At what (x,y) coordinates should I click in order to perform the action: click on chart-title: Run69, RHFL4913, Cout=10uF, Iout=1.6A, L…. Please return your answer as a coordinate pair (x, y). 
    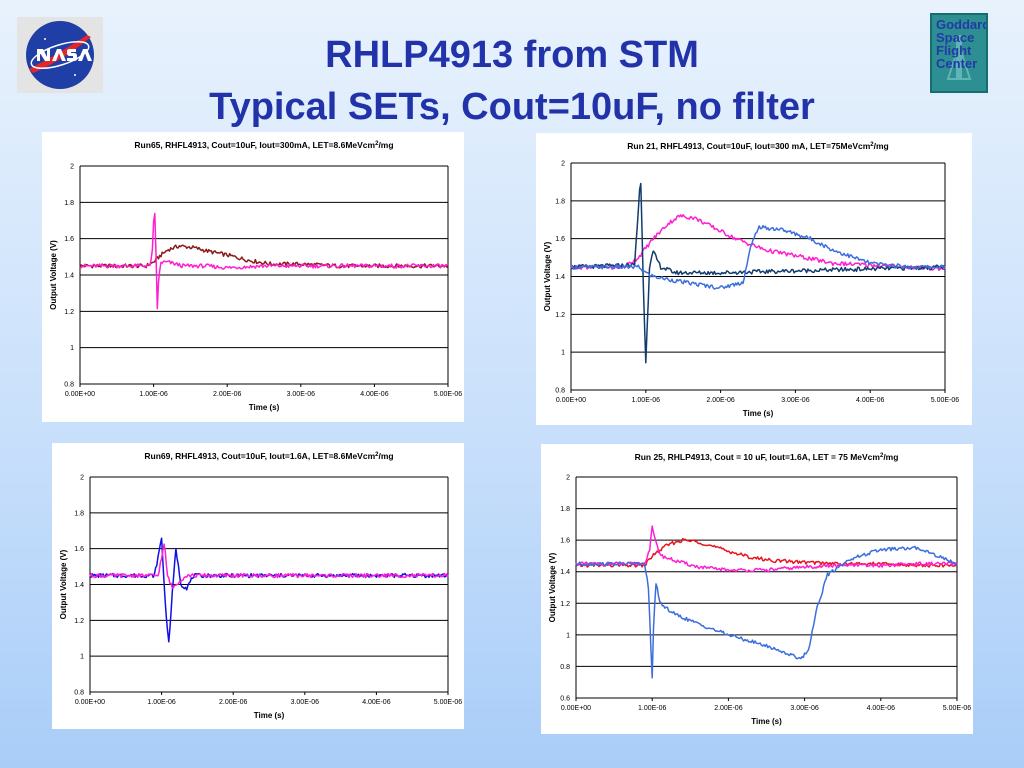
    Looking at the image, I should click on (268, 456).